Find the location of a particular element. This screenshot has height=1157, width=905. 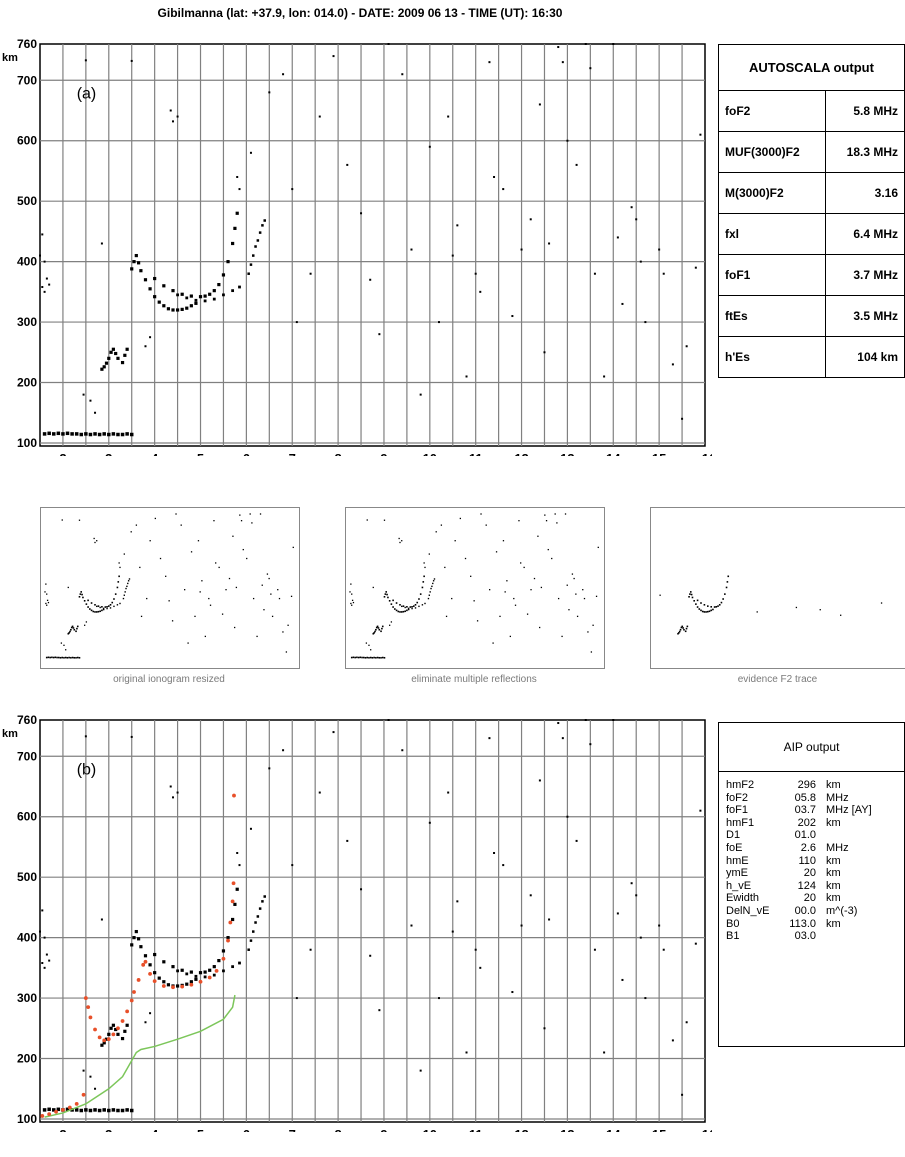

aip-unit: MHz is located at coordinates (837, 847).